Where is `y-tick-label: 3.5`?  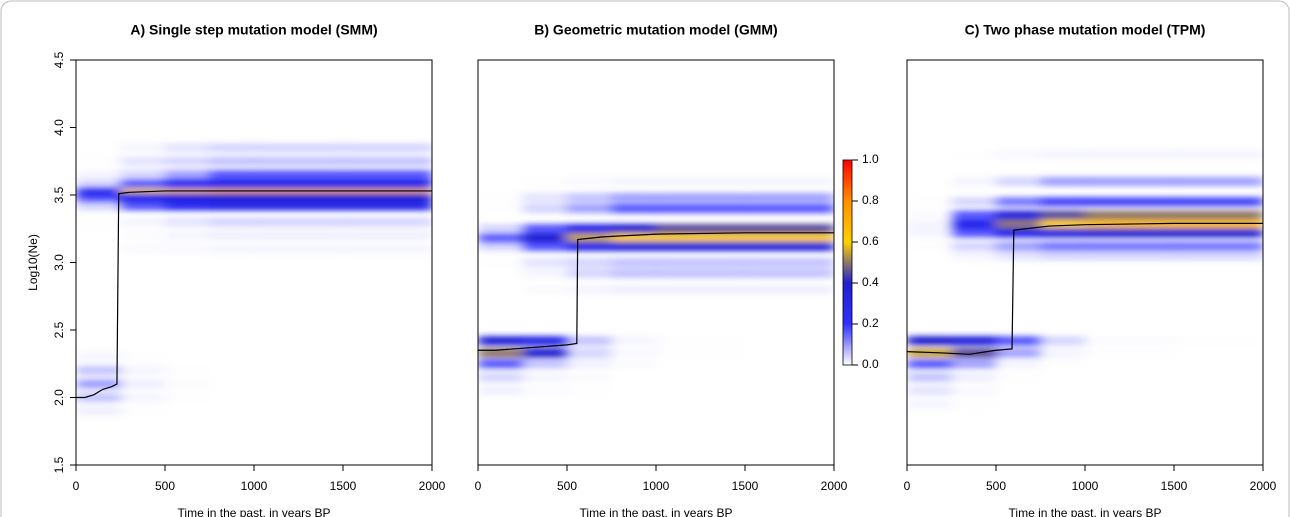 y-tick-label: 3.5 is located at coordinates (59, 194).